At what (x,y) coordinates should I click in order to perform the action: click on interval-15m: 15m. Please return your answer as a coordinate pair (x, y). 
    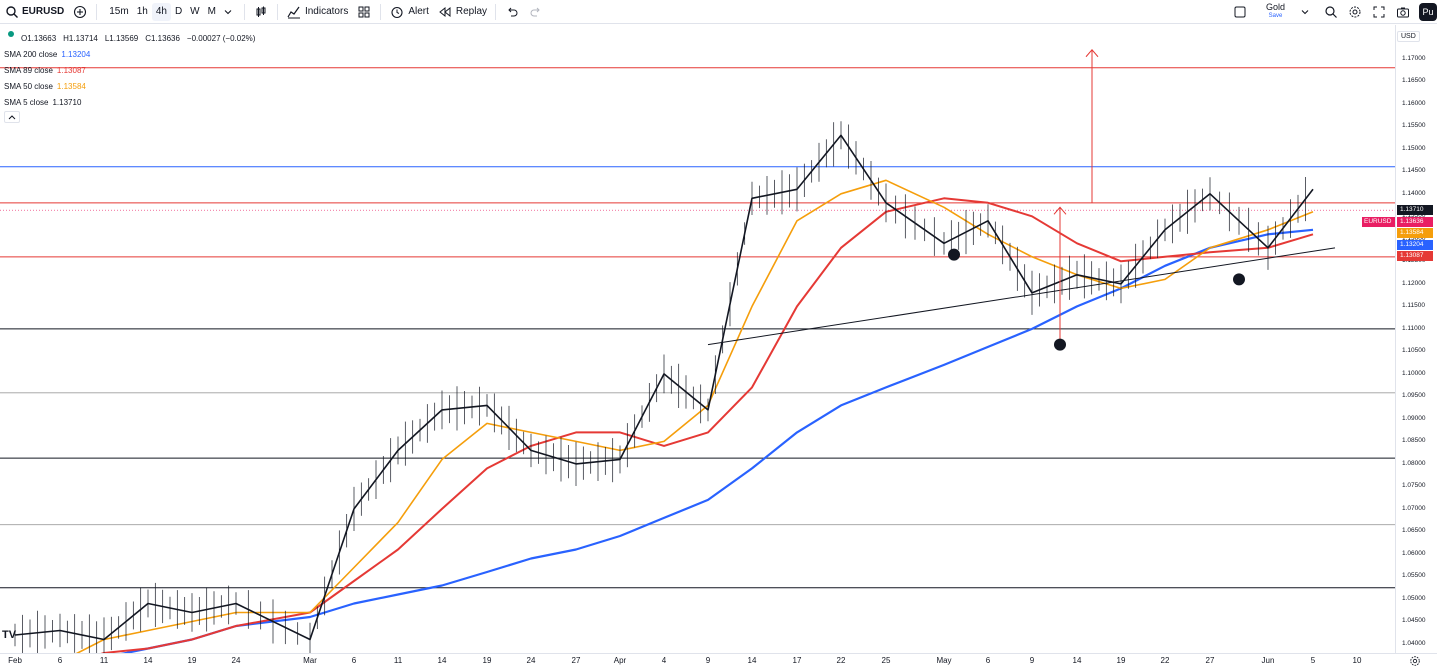
    Looking at the image, I should click on (119, 11).